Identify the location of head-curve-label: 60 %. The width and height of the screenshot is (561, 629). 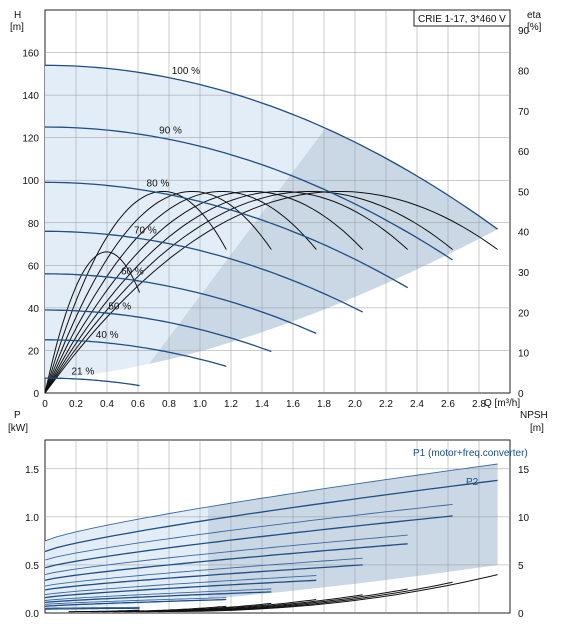
(132, 272).